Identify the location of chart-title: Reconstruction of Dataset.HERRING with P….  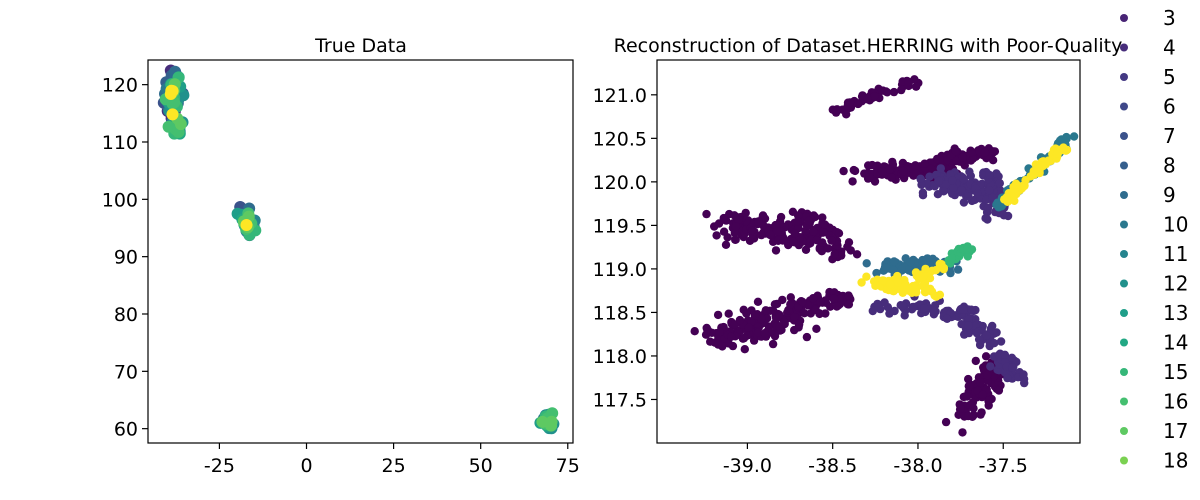
(868, 46).